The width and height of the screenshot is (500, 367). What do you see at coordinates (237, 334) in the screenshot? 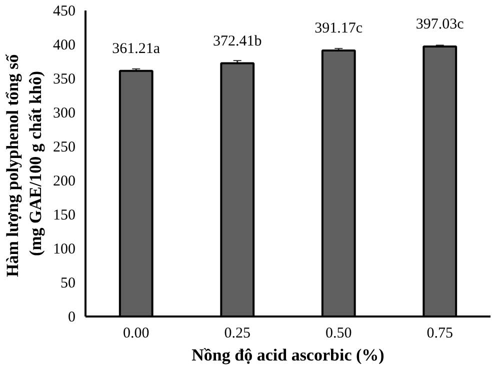
I see `x-tick-label: 0.25` at bounding box center [237, 334].